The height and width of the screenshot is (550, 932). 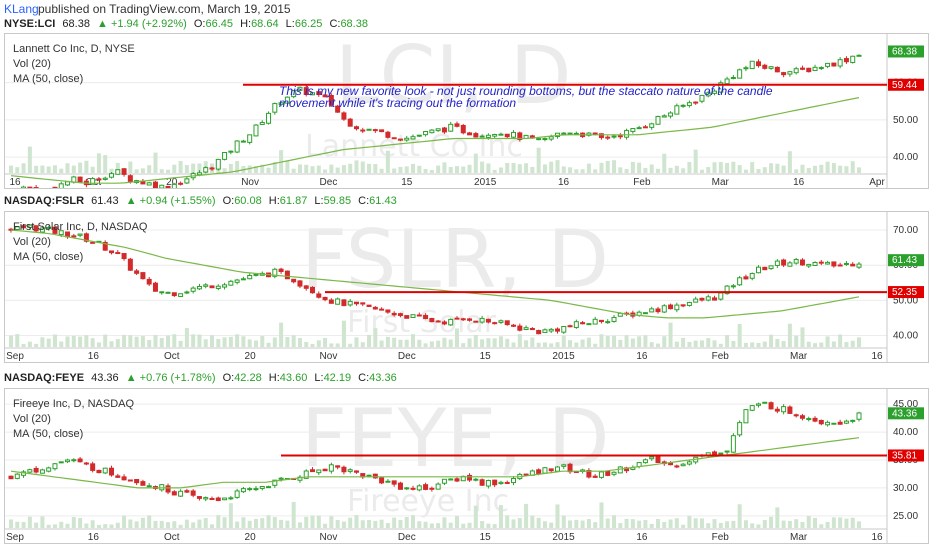 I want to click on author-link: KLang, so click(x=21, y=9).